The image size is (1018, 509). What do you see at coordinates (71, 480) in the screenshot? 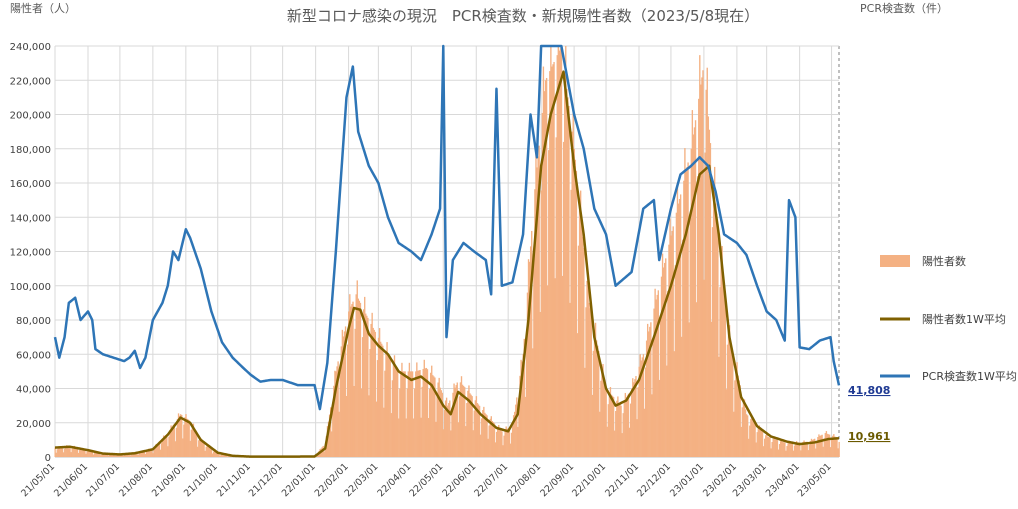
I see `x-tick-label: 21/06/01` at bounding box center [71, 480].